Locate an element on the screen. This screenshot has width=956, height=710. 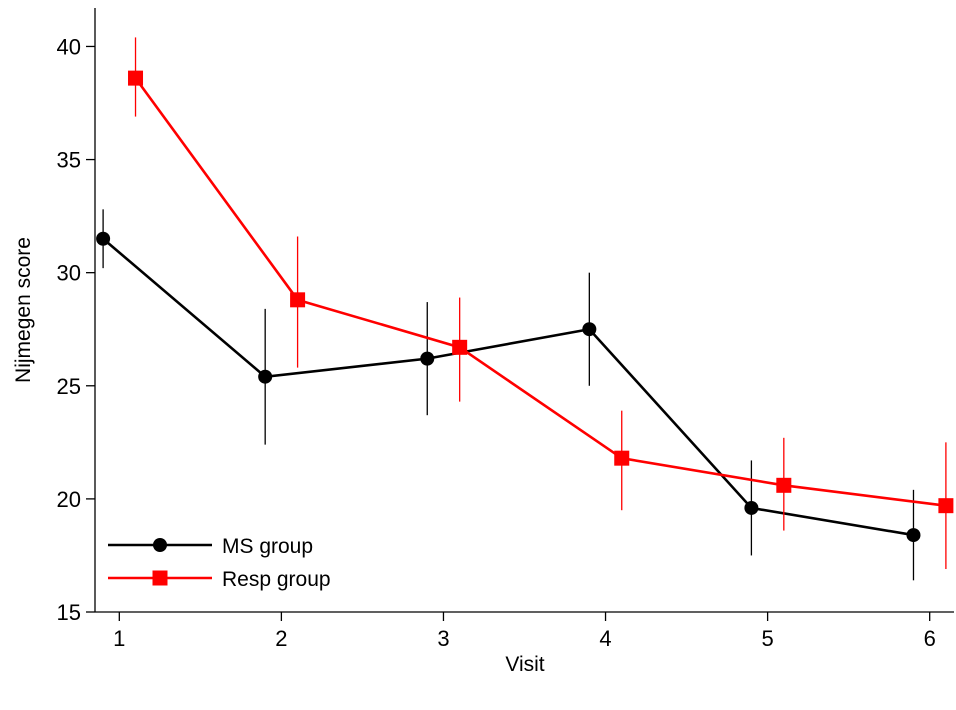
x-tick-label: 6 is located at coordinates (930, 638).